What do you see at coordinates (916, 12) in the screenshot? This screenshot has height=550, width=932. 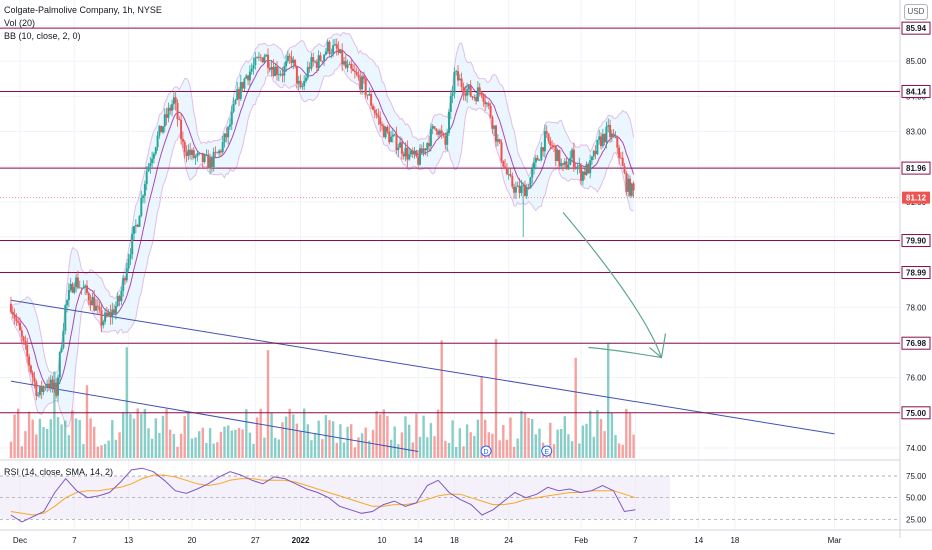 I see `currency-button: USD` at bounding box center [916, 12].